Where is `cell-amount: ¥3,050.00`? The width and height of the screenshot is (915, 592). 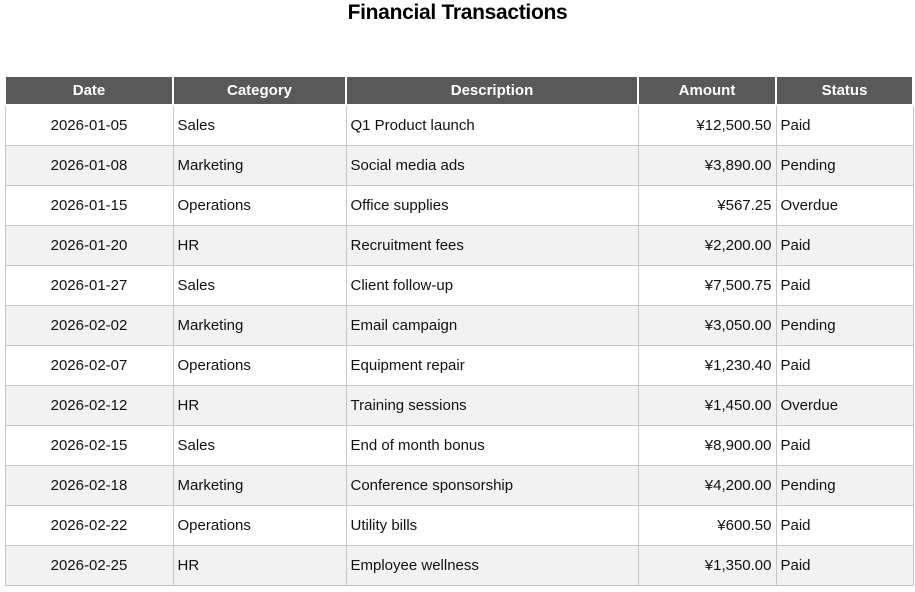
cell-amount: ¥3,050.00 is located at coordinates (707, 325).